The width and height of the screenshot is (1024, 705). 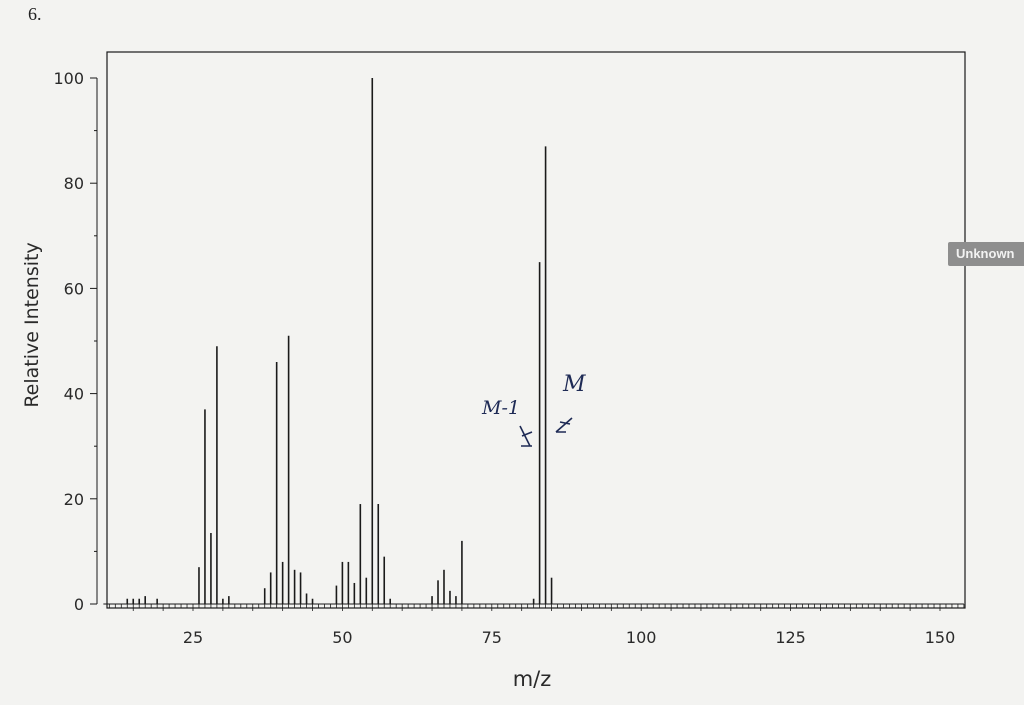 I want to click on x-tick-label: 75, so click(x=492, y=637).